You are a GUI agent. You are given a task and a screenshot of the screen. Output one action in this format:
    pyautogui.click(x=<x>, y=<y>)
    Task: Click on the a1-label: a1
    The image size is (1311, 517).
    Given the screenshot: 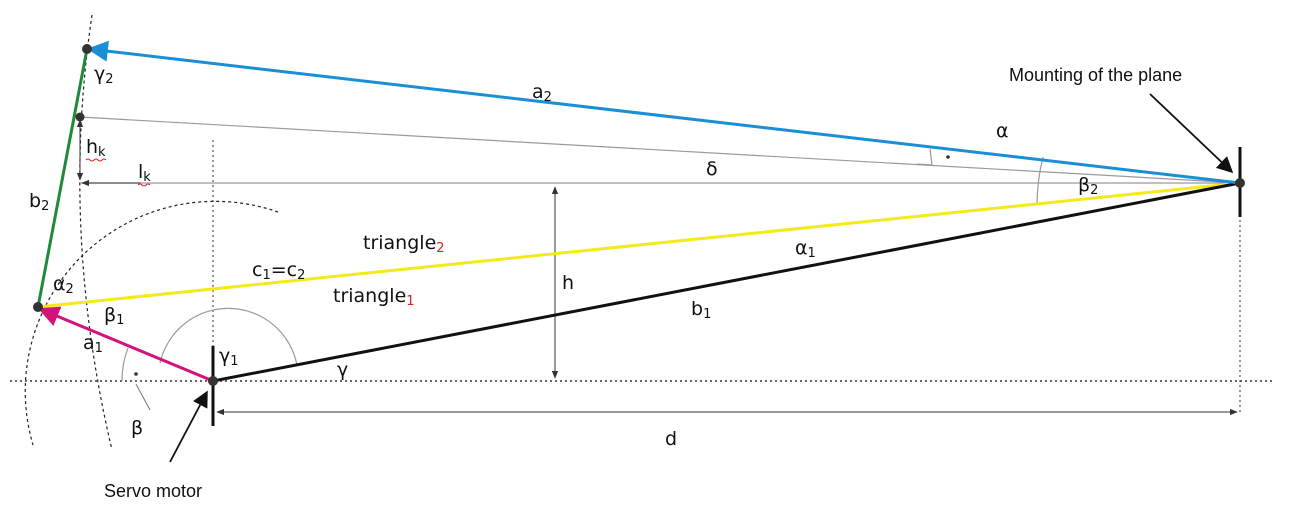 What is the action you would take?
    pyautogui.click(x=93, y=344)
    